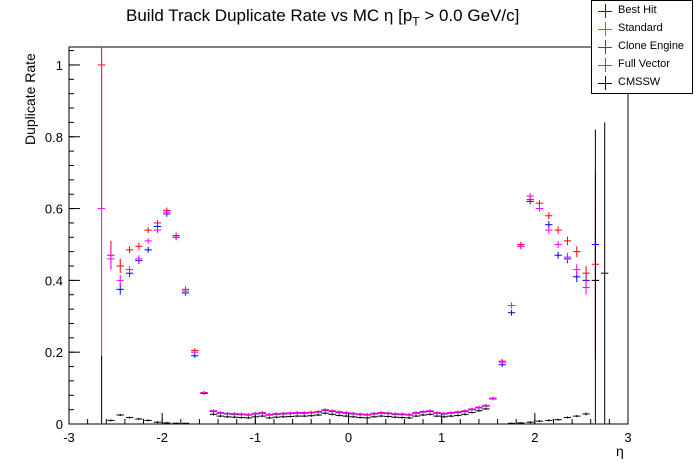 The image size is (696, 472). I want to click on y-tick-label: 0.8, so click(54, 137).